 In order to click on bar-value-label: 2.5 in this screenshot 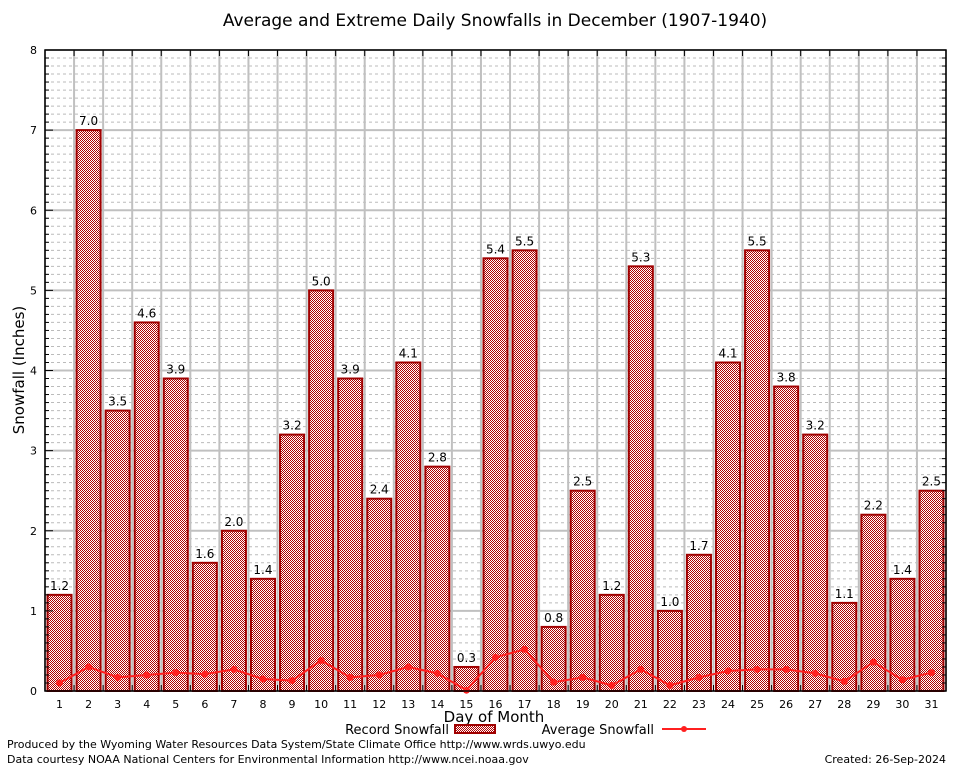, I will do `click(931, 482)`.